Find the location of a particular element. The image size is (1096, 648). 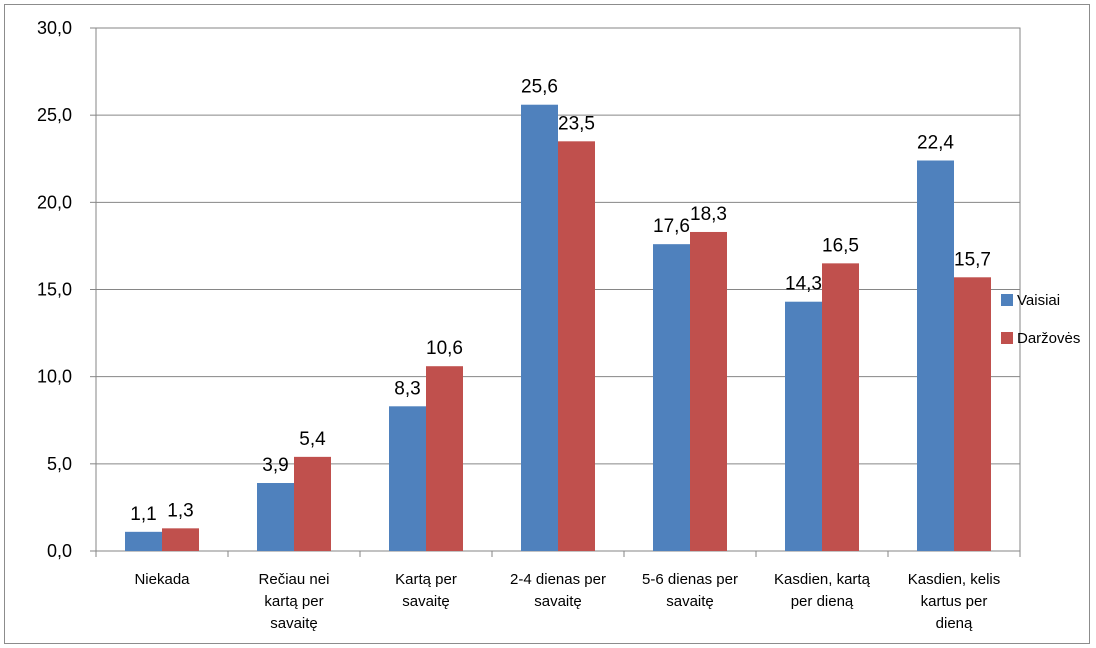

y-tick-label: 10,0 is located at coordinates (54, 377).